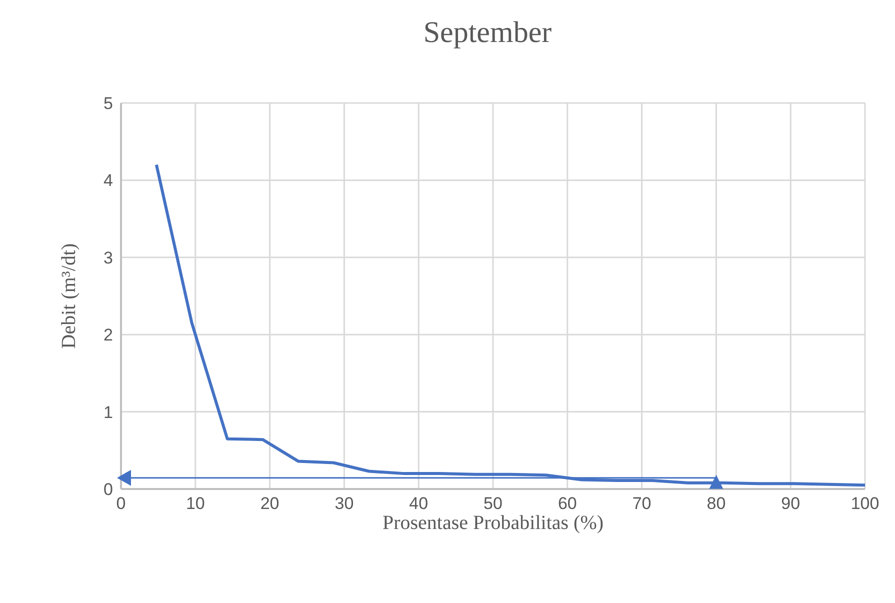 Image resolution: width=895 pixels, height=603 pixels. I want to click on x-tick-label: 90, so click(790, 504).